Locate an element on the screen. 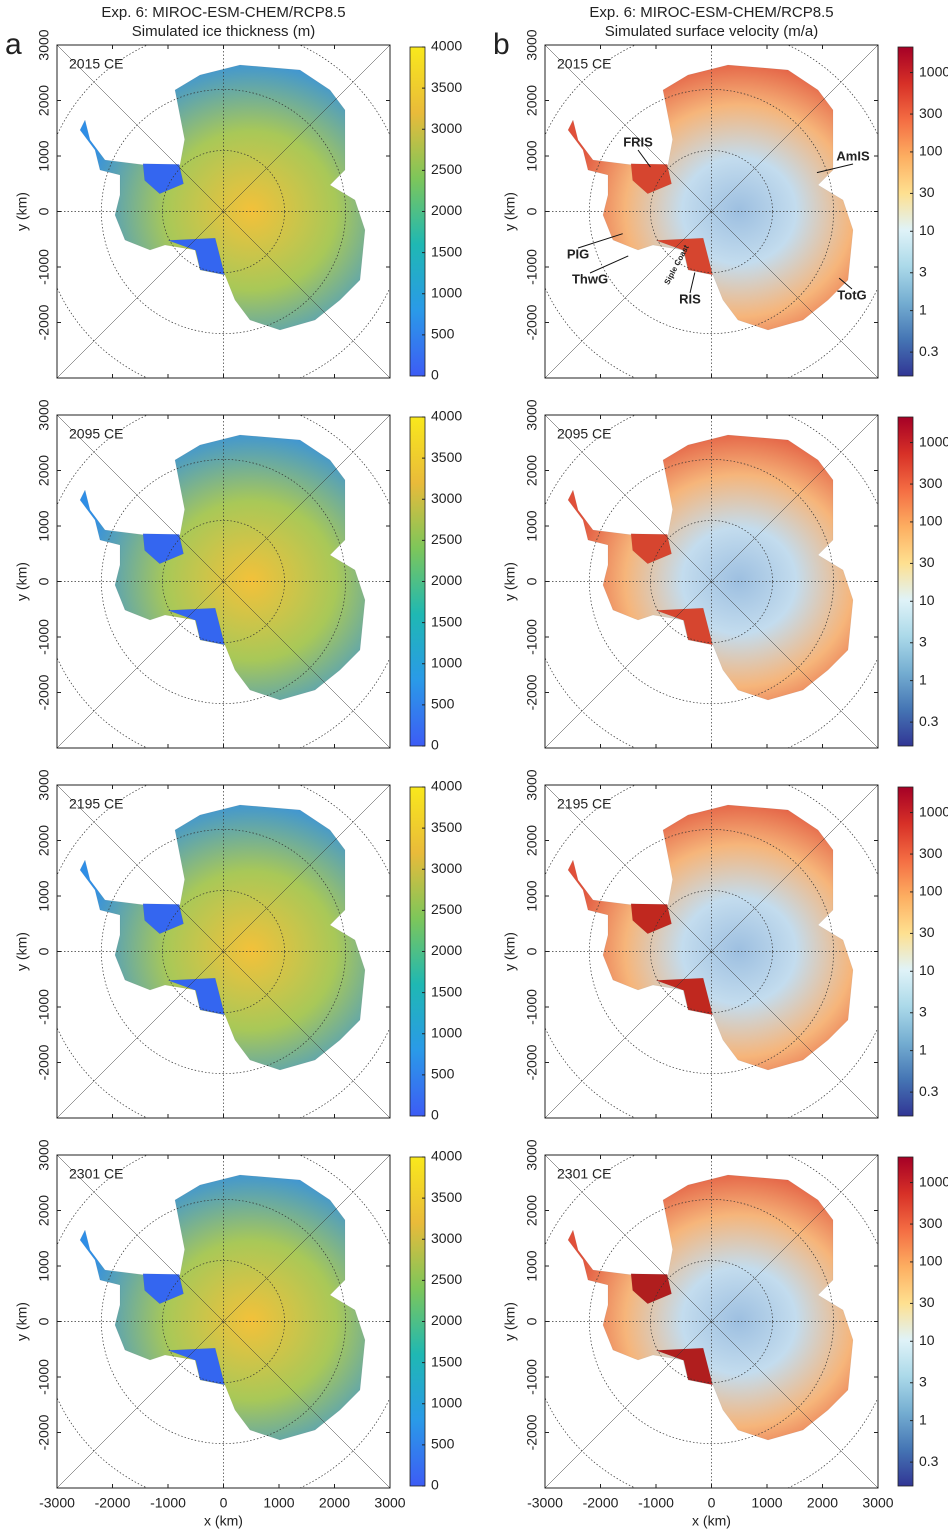 The width and height of the screenshot is (948, 1532). column-subtitle: Simulated surface velocity (m/a) is located at coordinates (711, 31).